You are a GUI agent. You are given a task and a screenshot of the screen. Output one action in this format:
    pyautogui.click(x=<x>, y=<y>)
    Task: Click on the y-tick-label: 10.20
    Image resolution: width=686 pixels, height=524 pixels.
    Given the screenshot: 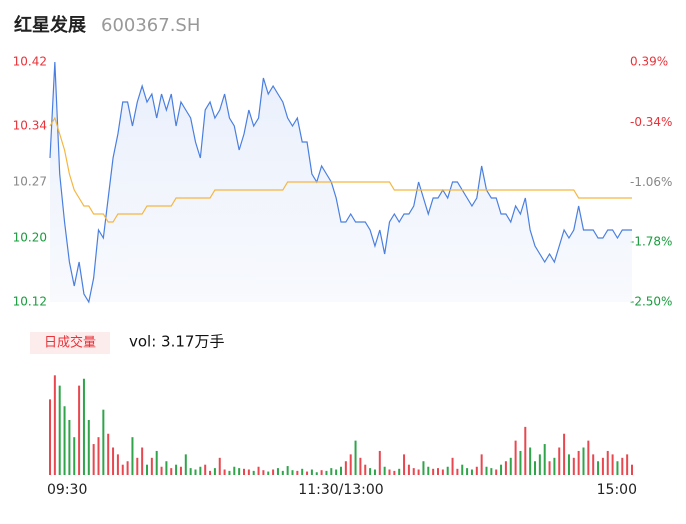 What is the action you would take?
    pyautogui.click(x=30, y=238)
    